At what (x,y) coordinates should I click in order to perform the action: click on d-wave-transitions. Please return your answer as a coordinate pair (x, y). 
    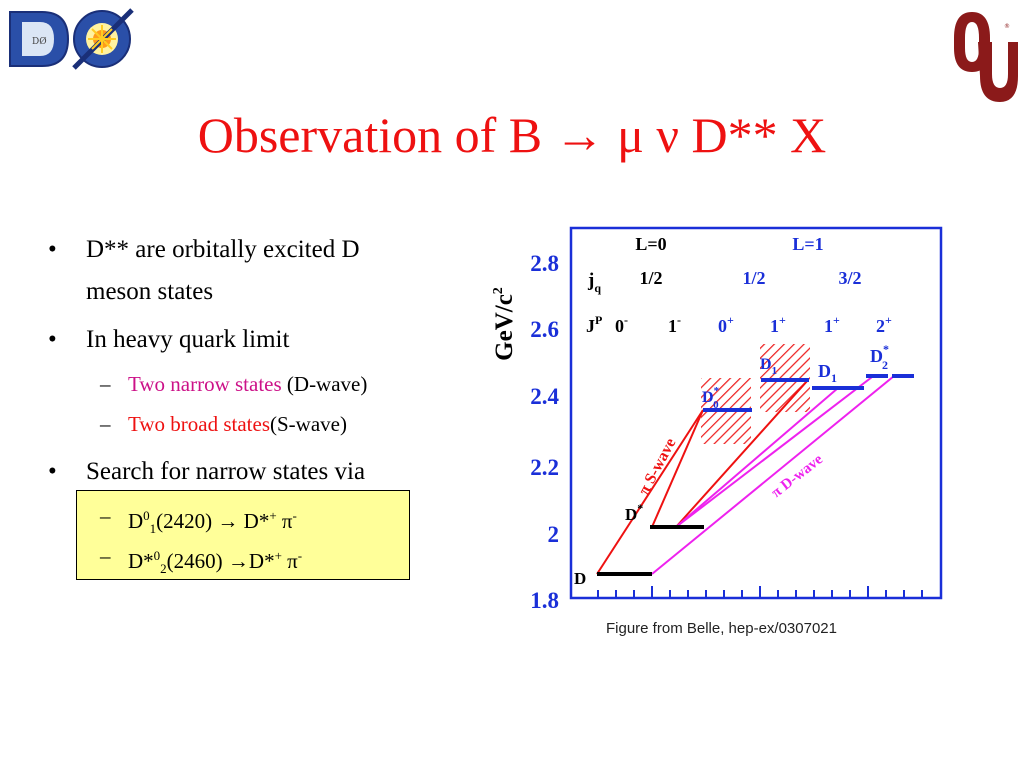
    Looking at the image, I should click on (773, 475).